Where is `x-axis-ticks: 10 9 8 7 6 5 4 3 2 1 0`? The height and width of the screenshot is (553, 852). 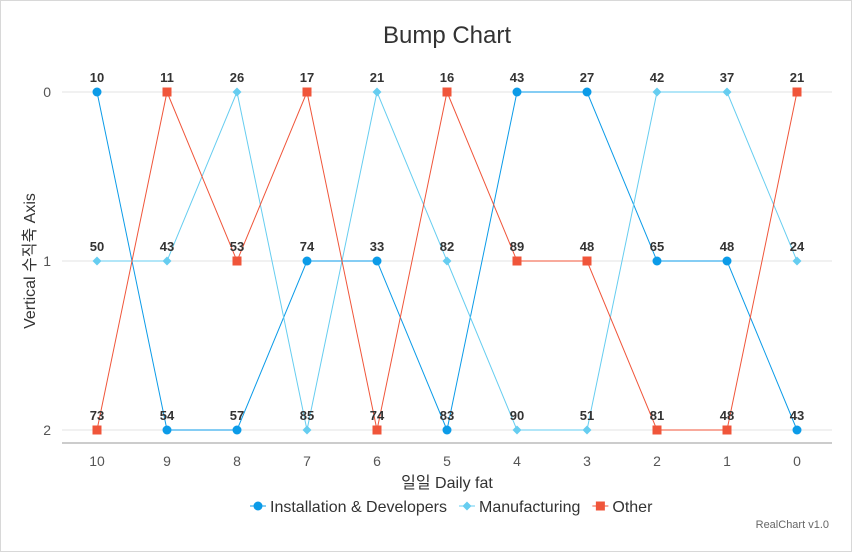 x-axis-ticks: 10 9 8 7 6 5 4 3 2 1 0 is located at coordinates (445, 461).